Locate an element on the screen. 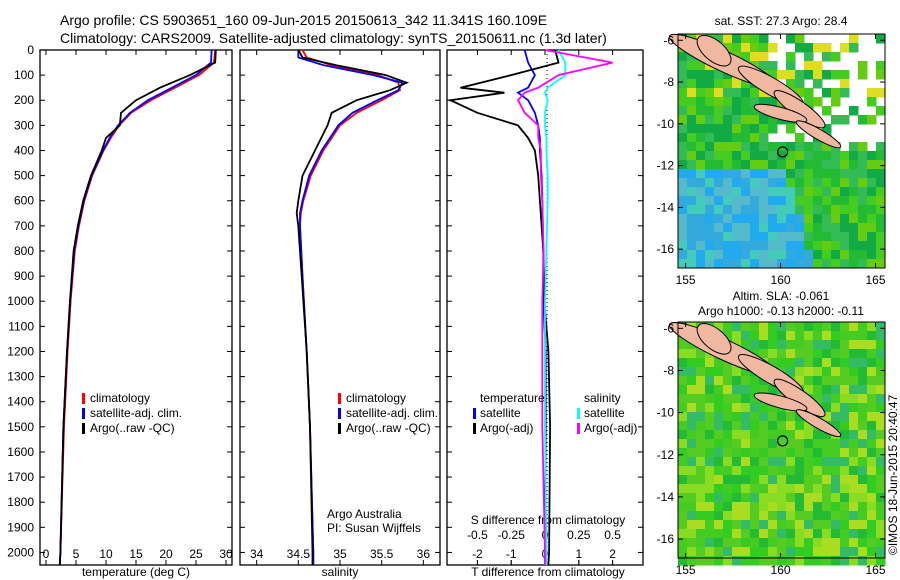 Image resolution: width=900 pixels, height=580 pixels. sla-map is located at coordinates (777, 444).